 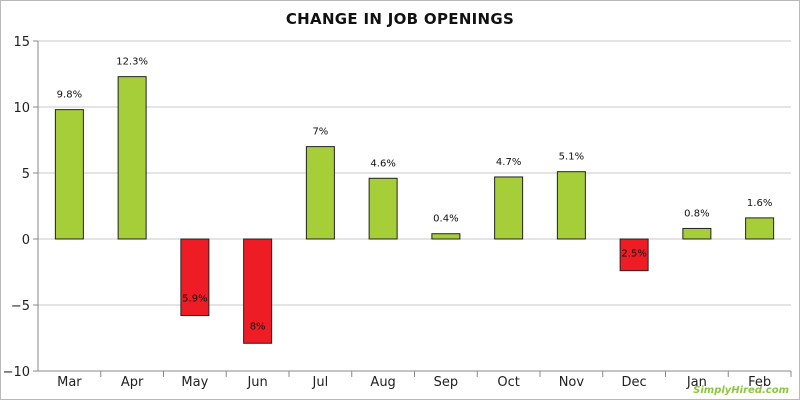 What do you see at coordinates (21, 108) in the screenshot?
I see `y-tick-label: 10` at bounding box center [21, 108].